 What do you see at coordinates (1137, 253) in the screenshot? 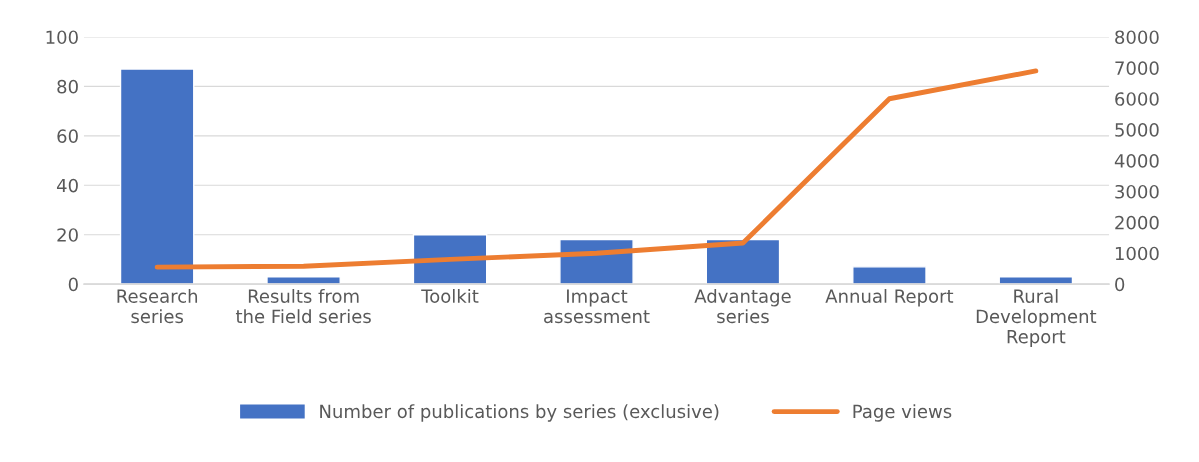
I see `y2-tick-label: 1000` at bounding box center [1137, 253].